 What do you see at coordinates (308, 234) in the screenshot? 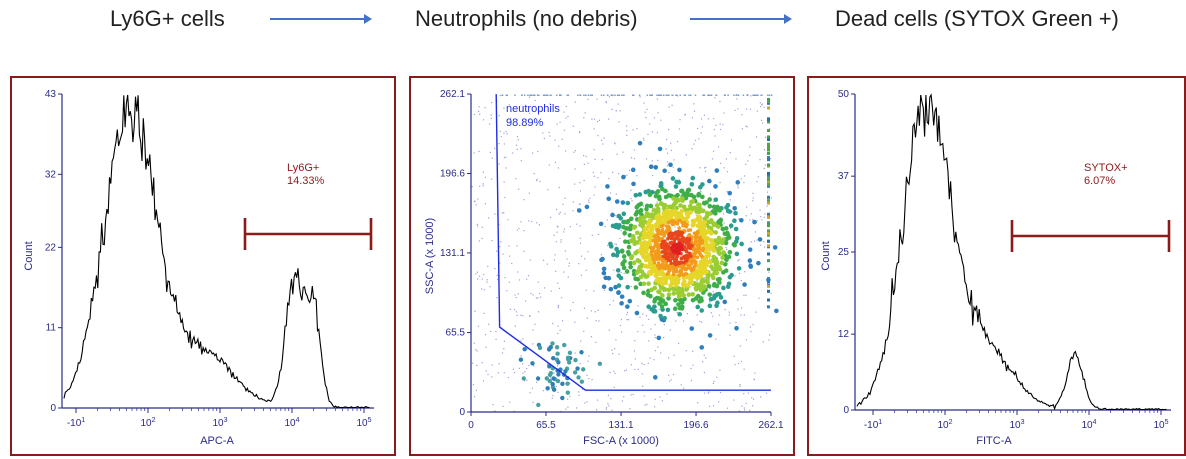
I see `ly6g-gate` at bounding box center [308, 234].